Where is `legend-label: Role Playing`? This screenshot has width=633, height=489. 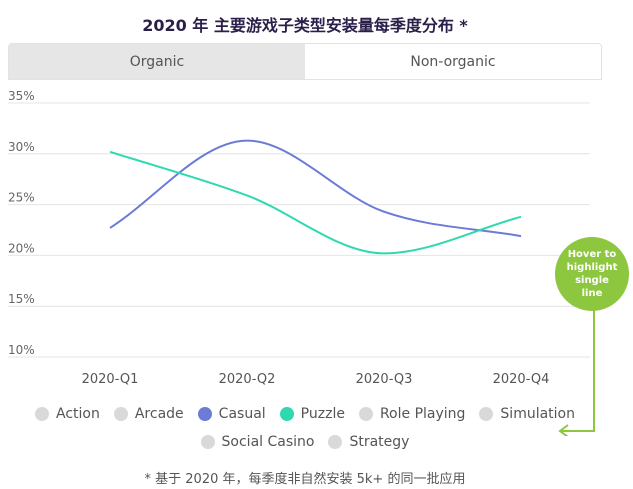
legend-label: Role Playing is located at coordinates (422, 414).